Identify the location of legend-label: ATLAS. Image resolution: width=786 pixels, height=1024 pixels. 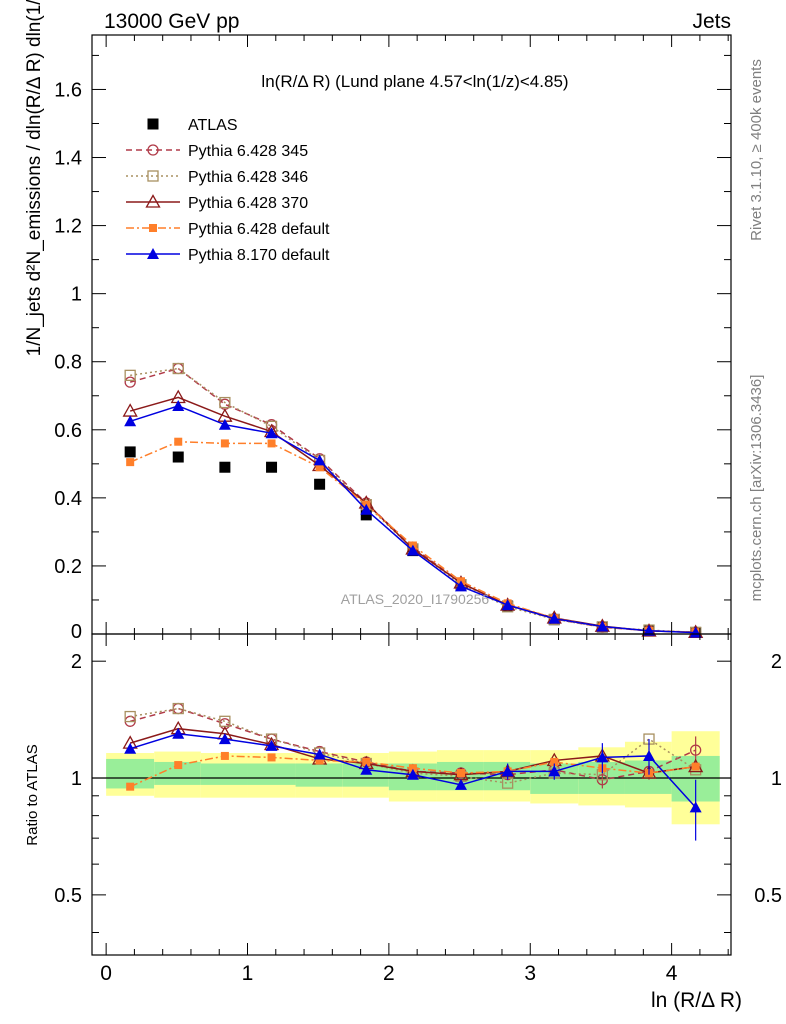
(213, 125).